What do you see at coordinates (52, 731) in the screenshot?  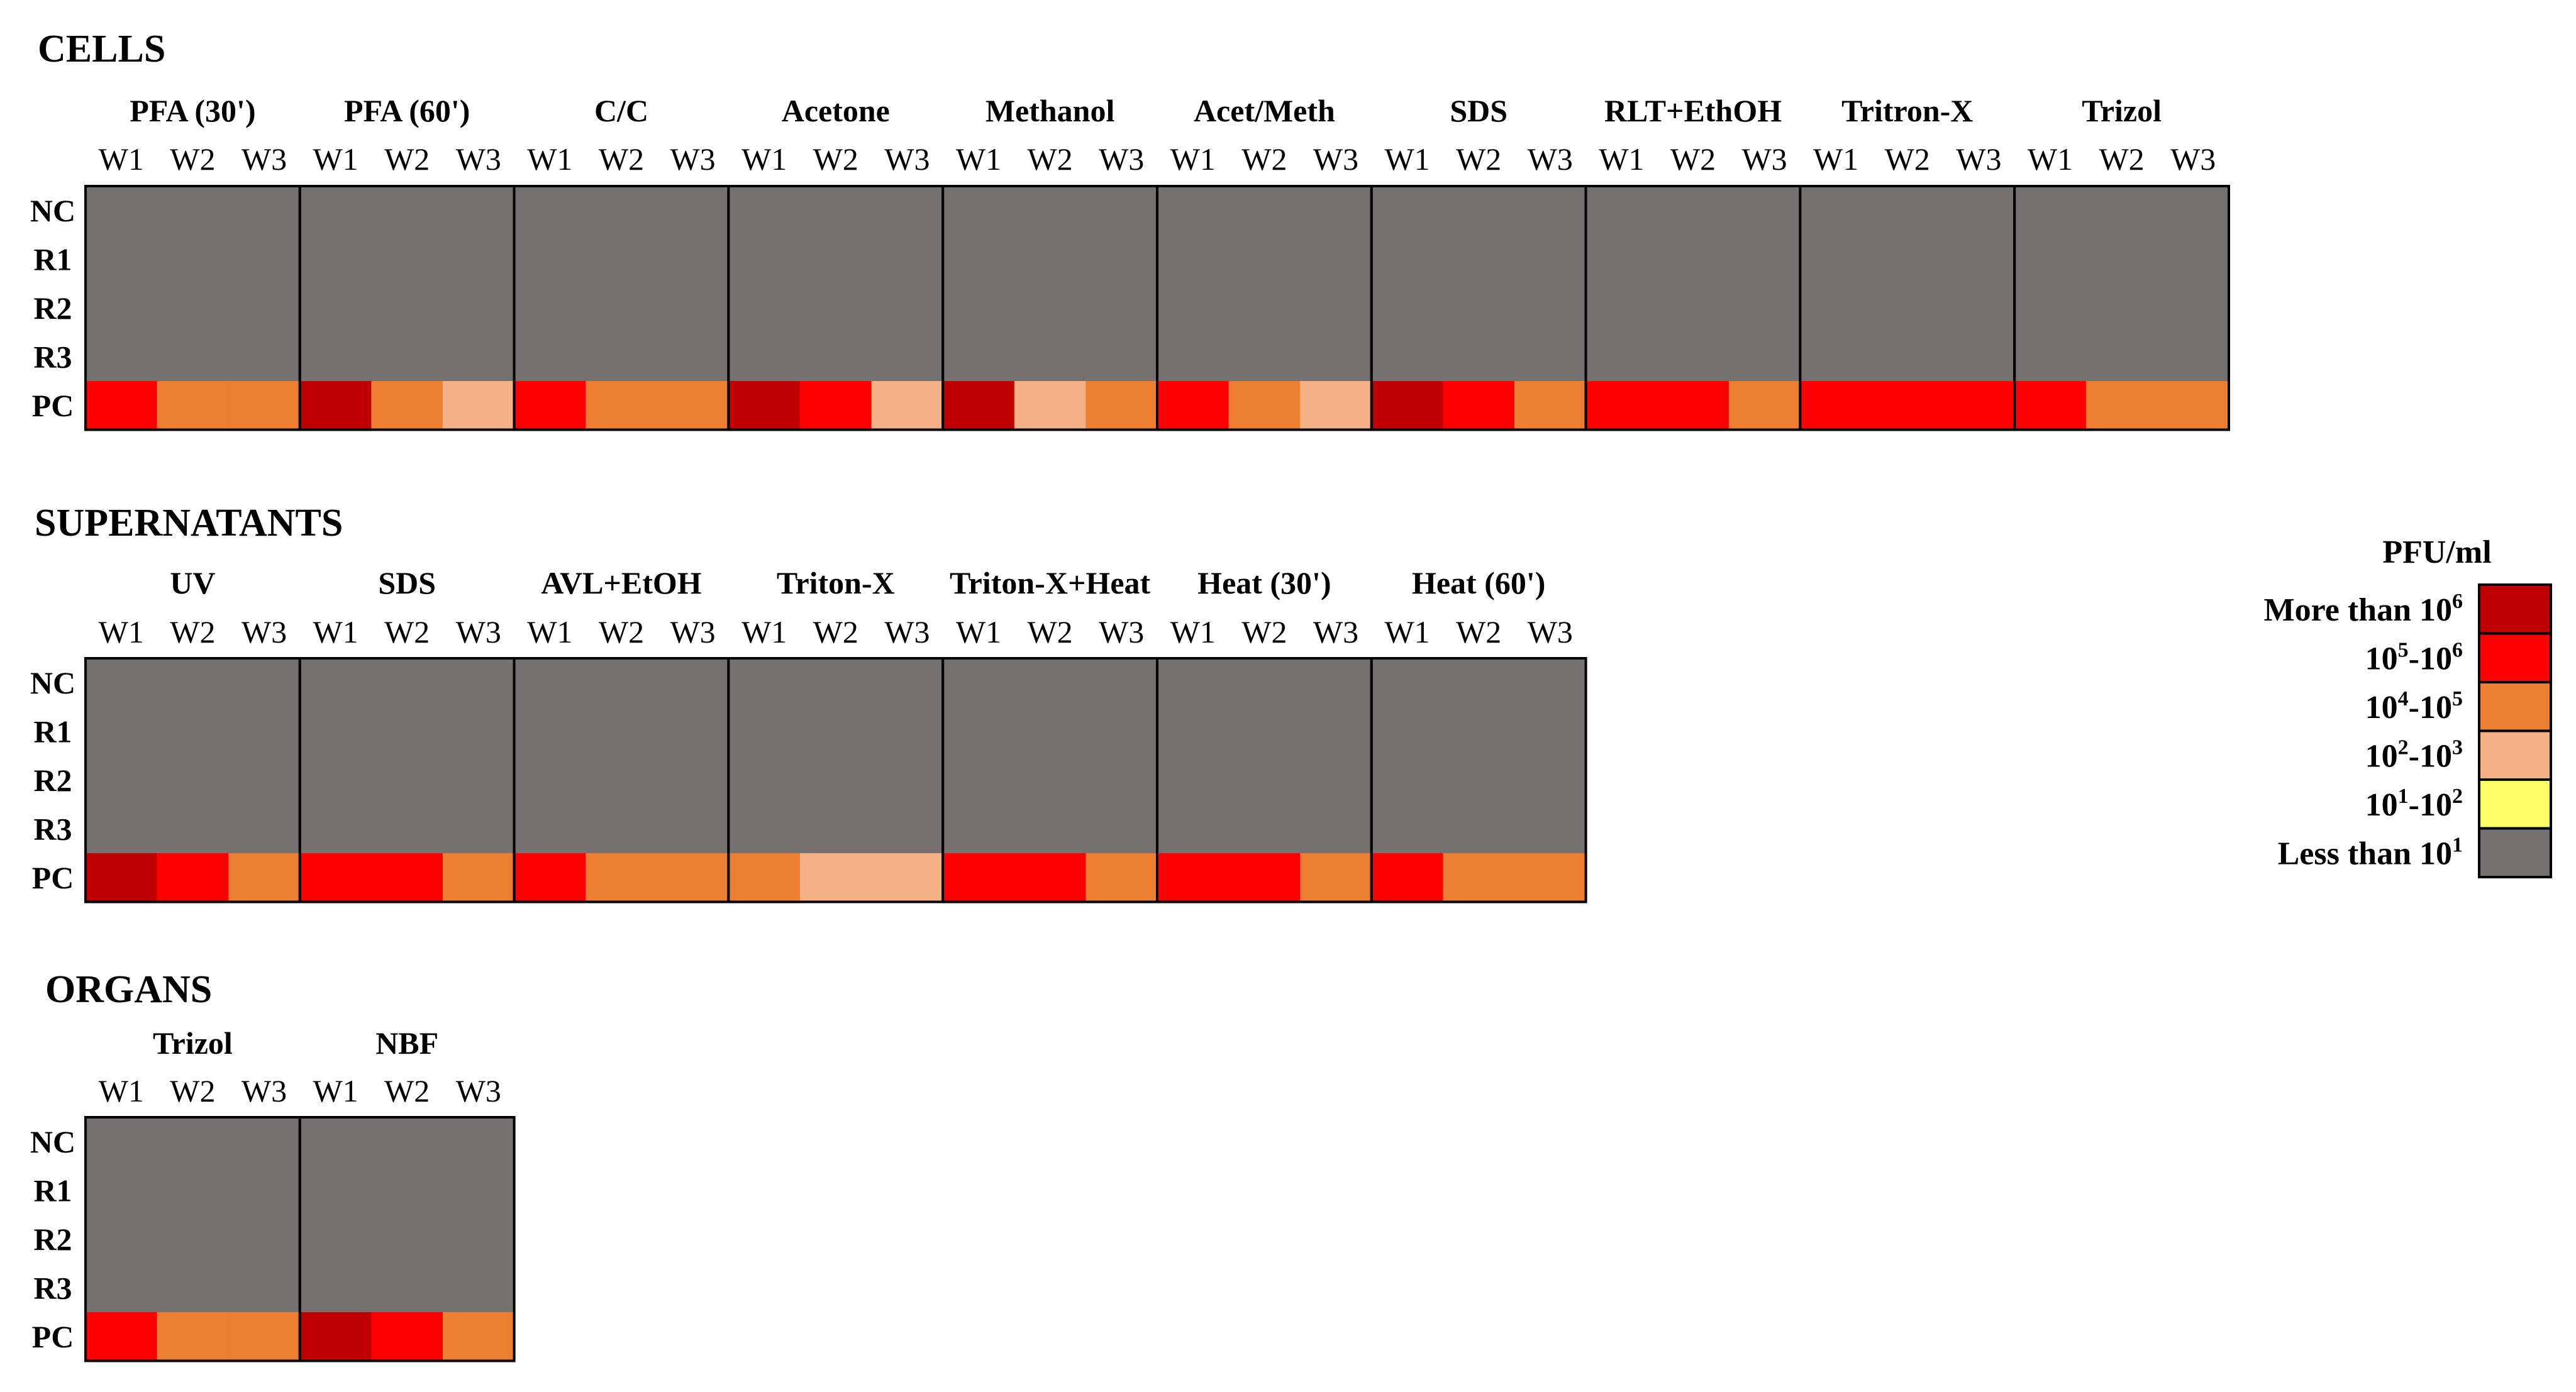 I see `row-label-r1: R1` at bounding box center [52, 731].